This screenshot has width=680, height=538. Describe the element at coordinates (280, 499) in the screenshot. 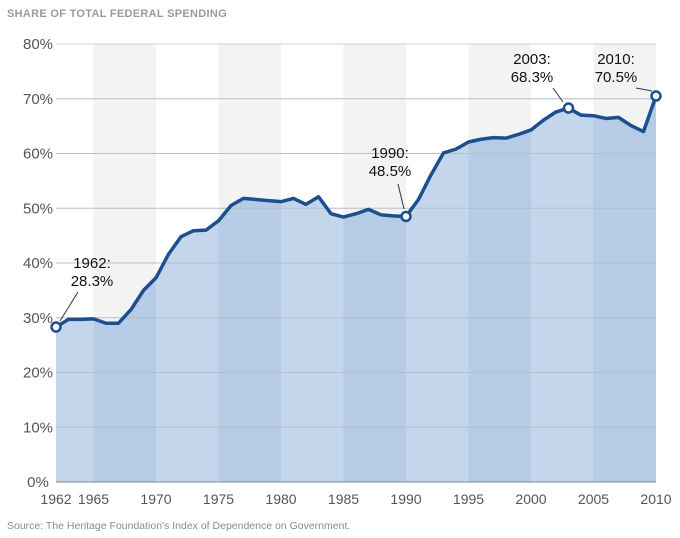

I see `x-tick-label: 1980` at that location.